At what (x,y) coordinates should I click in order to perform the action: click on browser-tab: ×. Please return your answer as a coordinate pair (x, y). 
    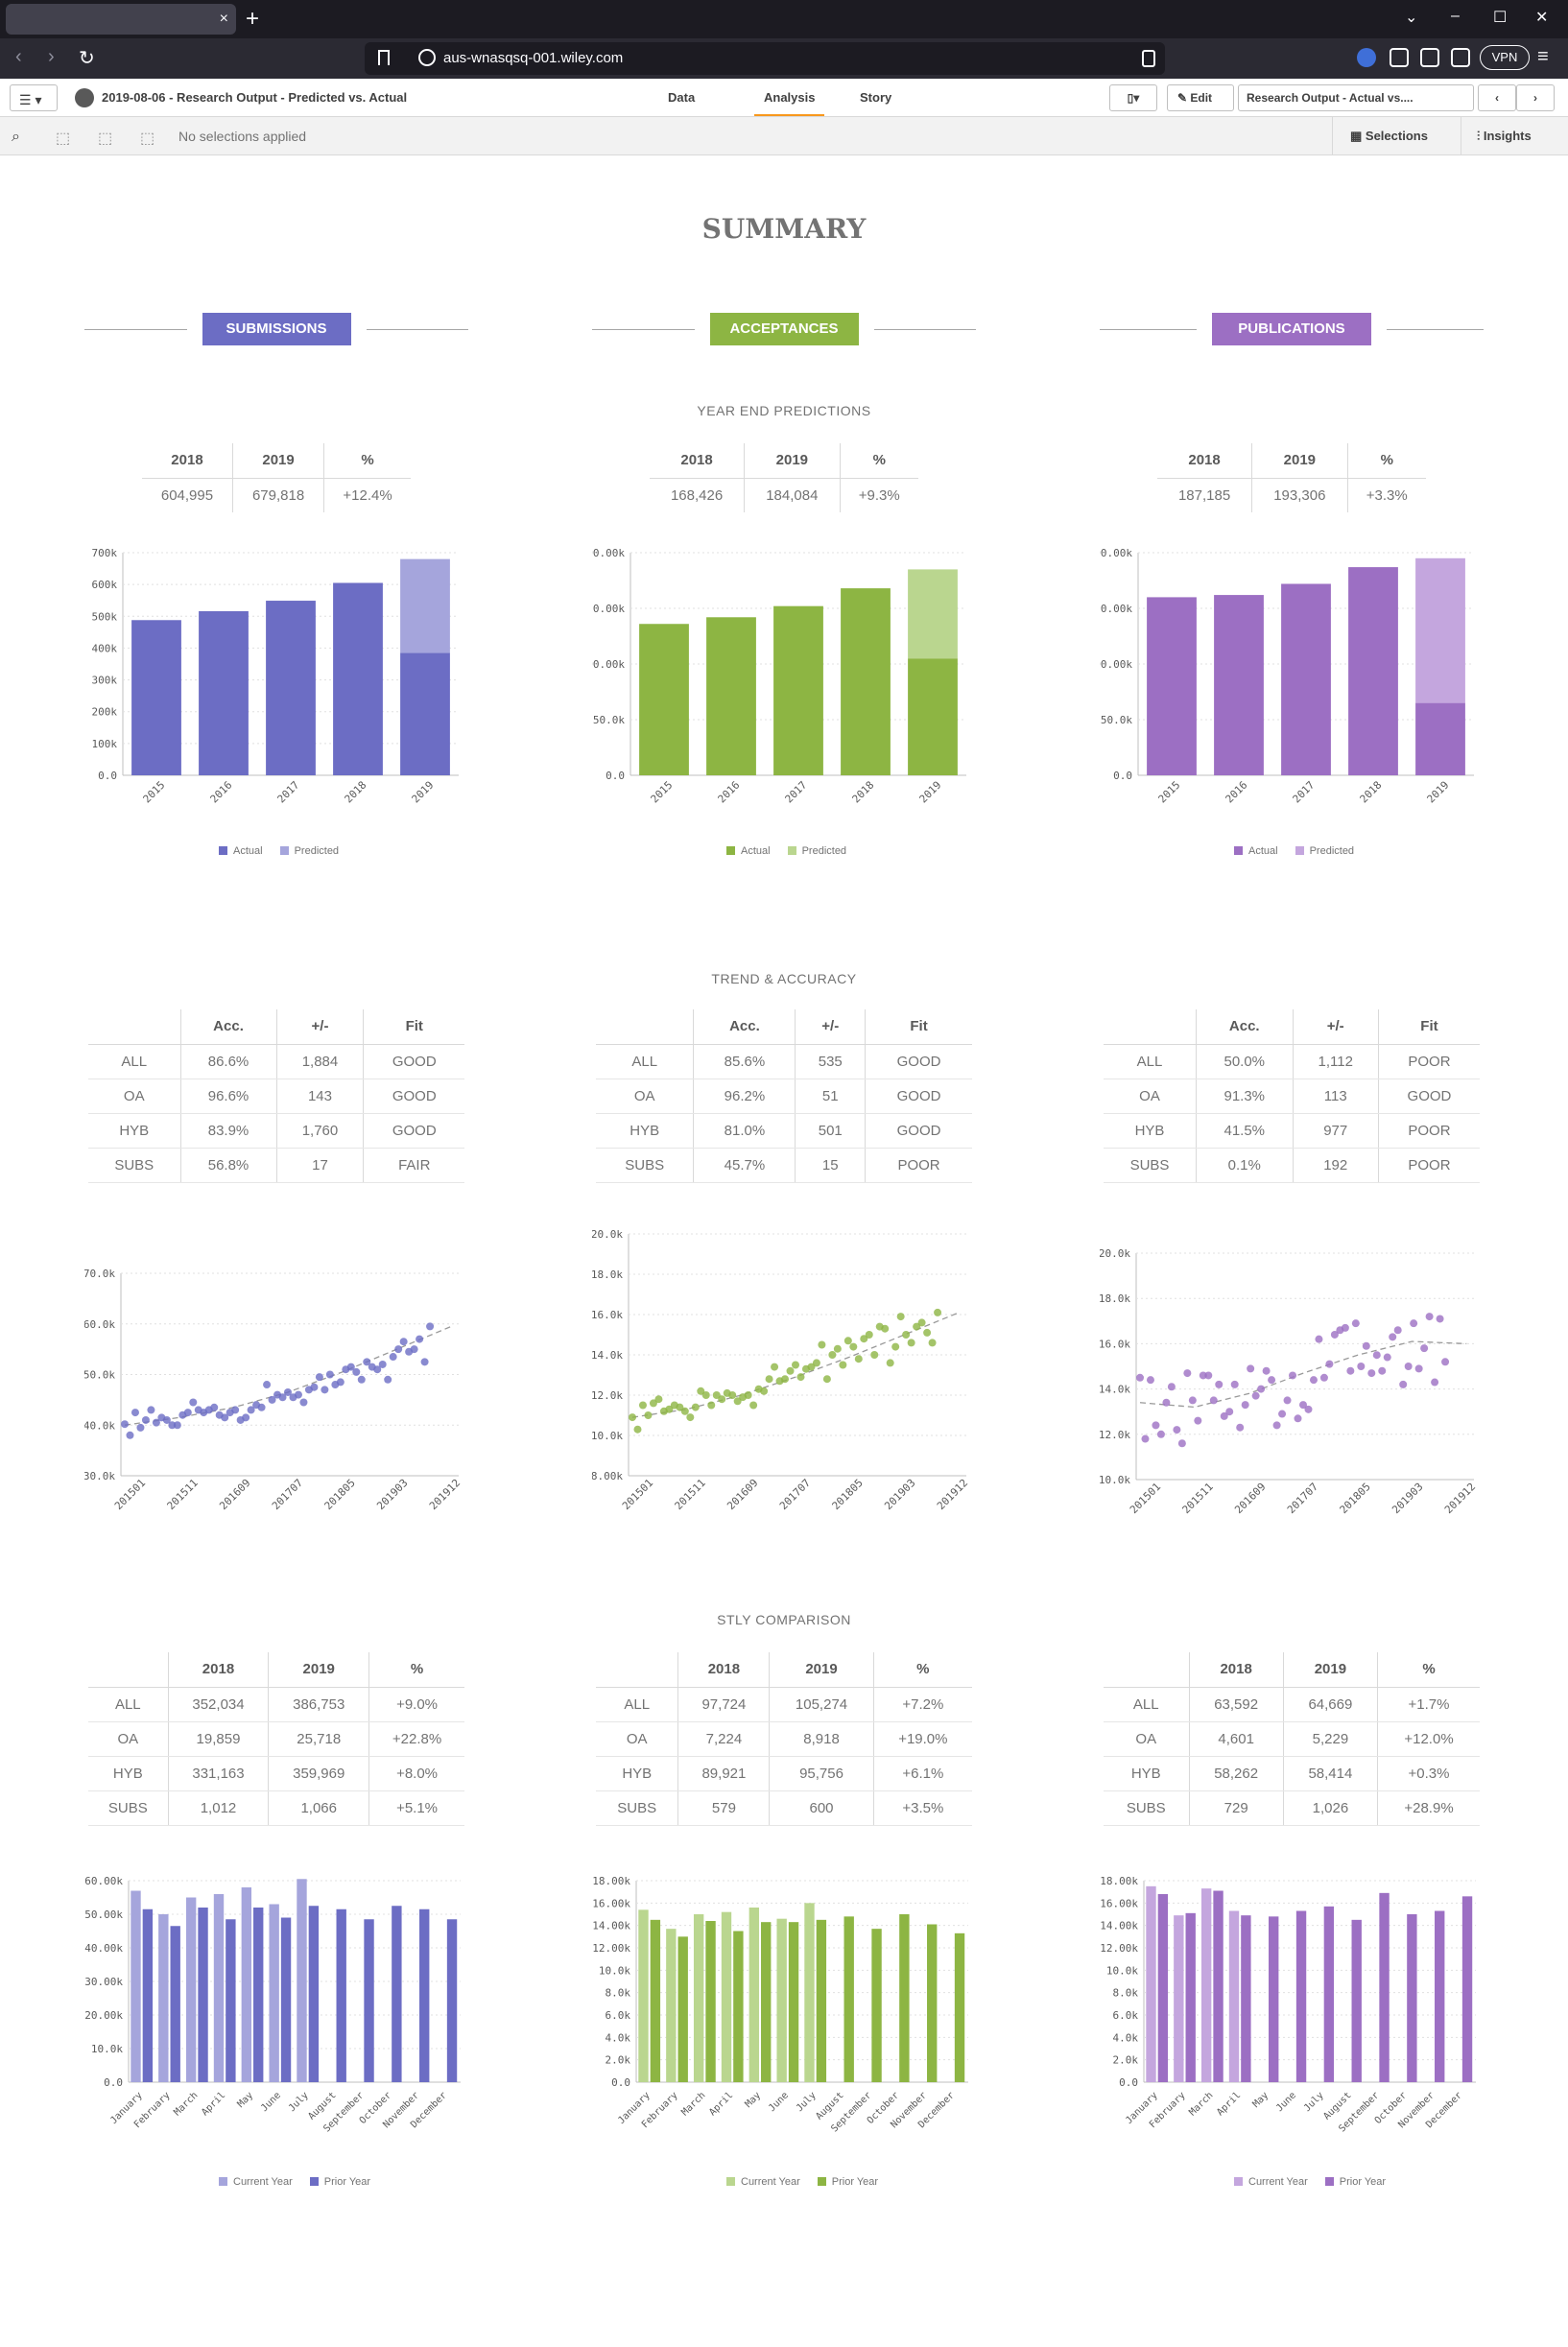
    Looking at the image, I should click on (121, 19).